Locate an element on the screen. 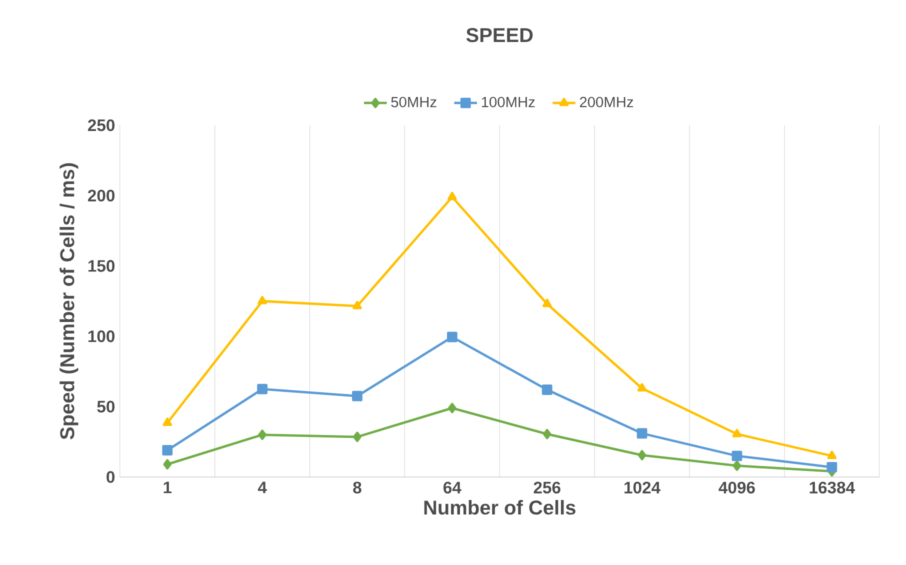 This screenshot has width=906, height=565. chart-title: SPEED is located at coordinates (499, 35).